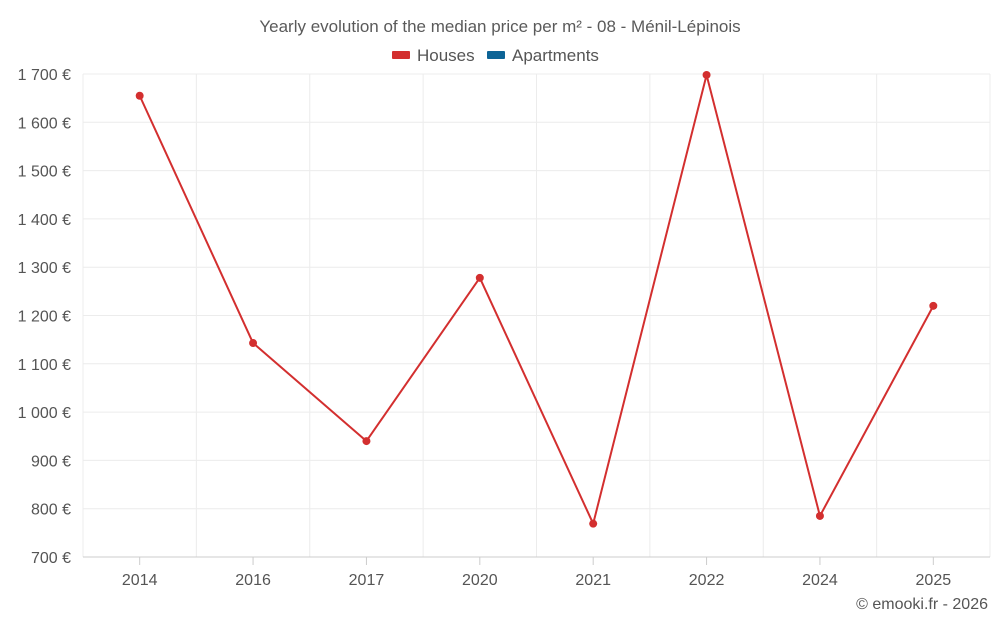 Image resolution: width=1000 pixels, height=630 pixels. What do you see at coordinates (401, 55) in the screenshot?
I see `legend-swatch-houses` at bounding box center [401, 55].